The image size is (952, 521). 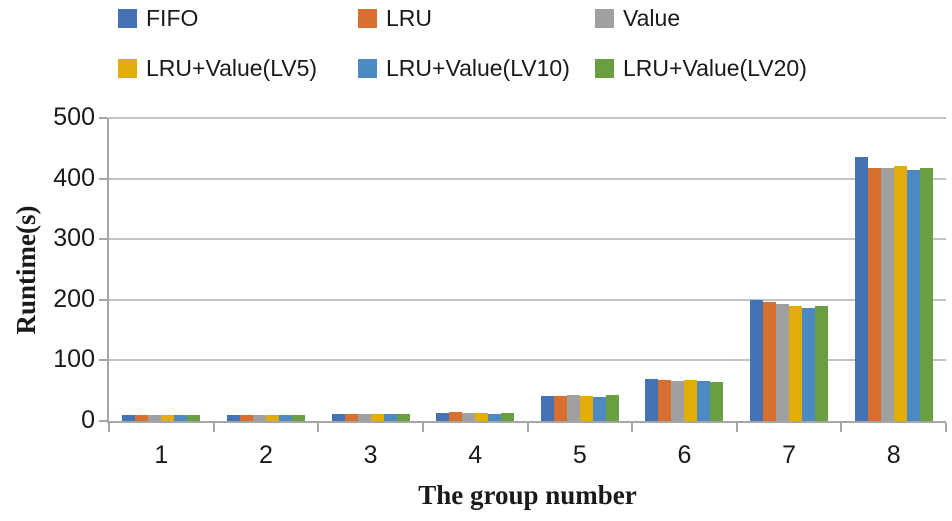 What do you see at coordinates (272, 417) in the screenshot?
I see `bar-LRU+Value(LV5)-group2` at bounding box center [272, 417].